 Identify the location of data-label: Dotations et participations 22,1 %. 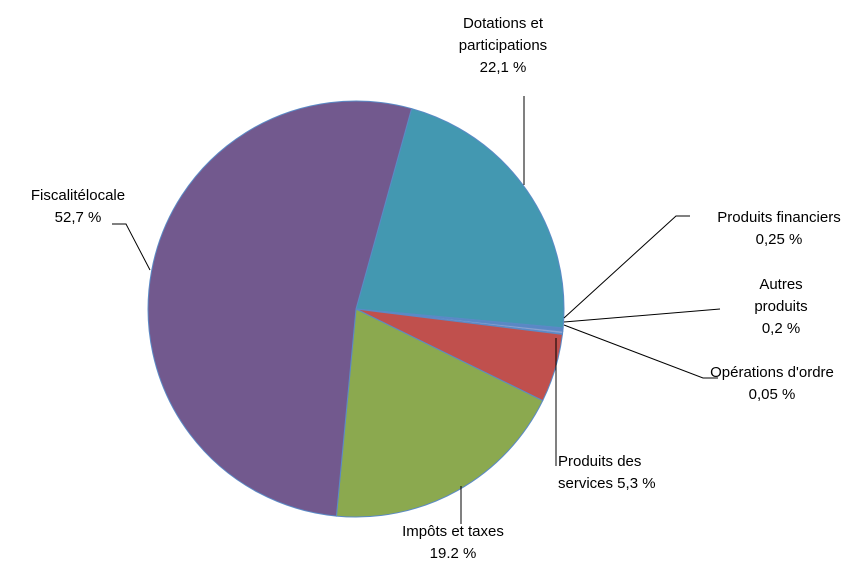
(503, 45).